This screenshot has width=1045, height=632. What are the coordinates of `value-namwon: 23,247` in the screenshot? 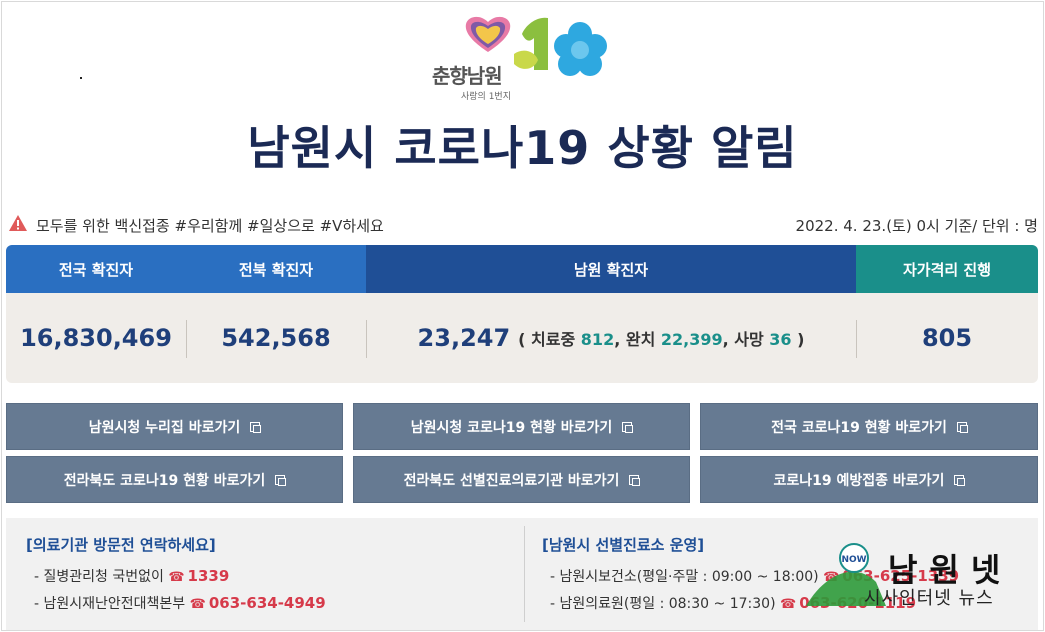 It's located at (464, 338).